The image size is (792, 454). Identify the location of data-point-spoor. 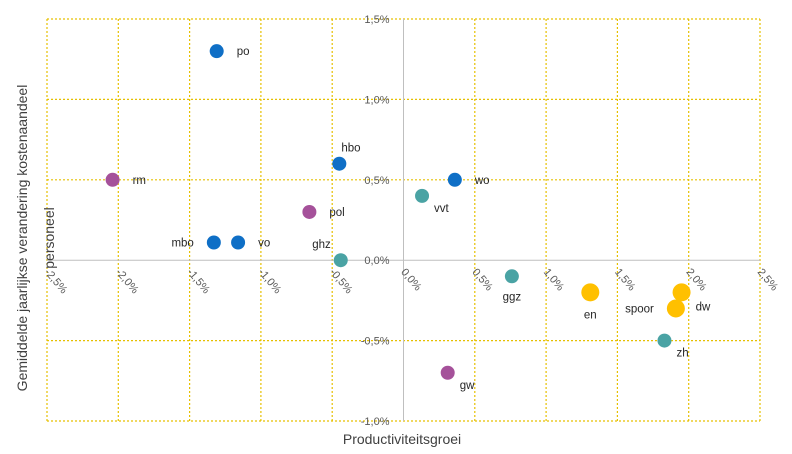
(675, 308).